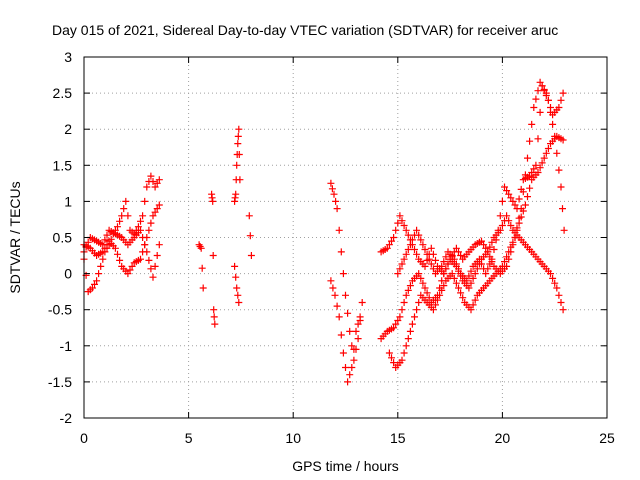 The height and width of the screenshot is (480, 640). I want to click on y-tick-label: 0.5, so click(63, 238).